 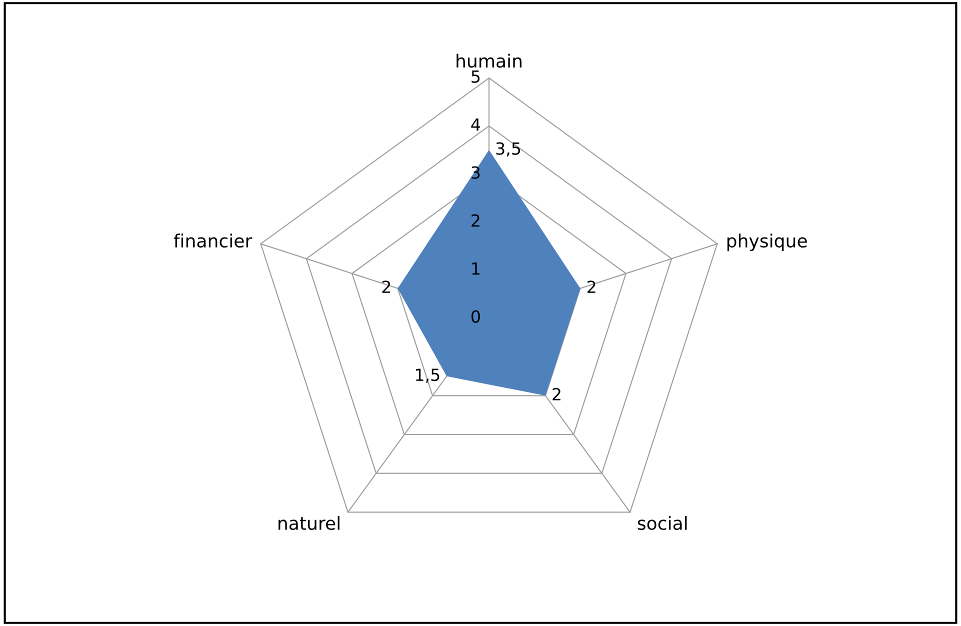 I want to click on spoke-label: social, so click(x=662, y=523).